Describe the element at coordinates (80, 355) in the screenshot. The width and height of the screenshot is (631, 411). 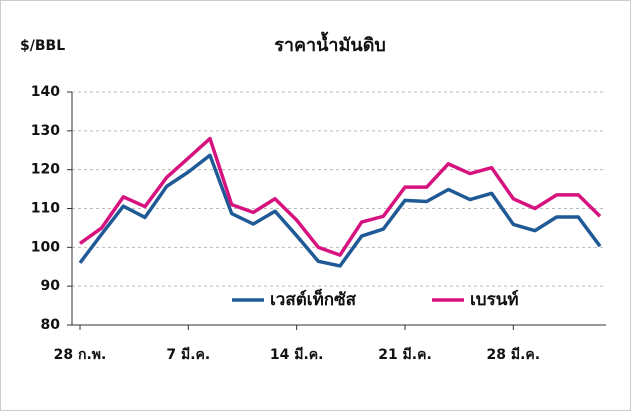
I see `x-tick-label: 28 ก.พ.` at that location.